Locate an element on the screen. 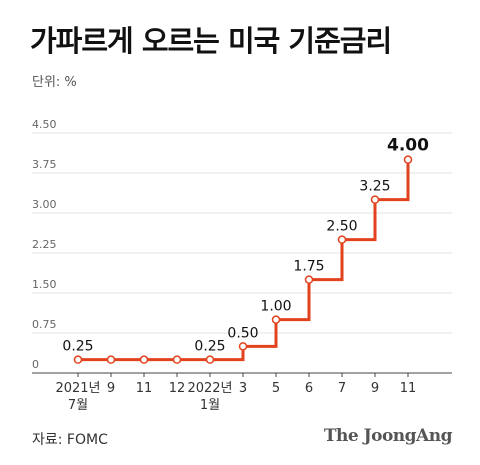  data-label: 4.00 is located at coordinates (408, 146).